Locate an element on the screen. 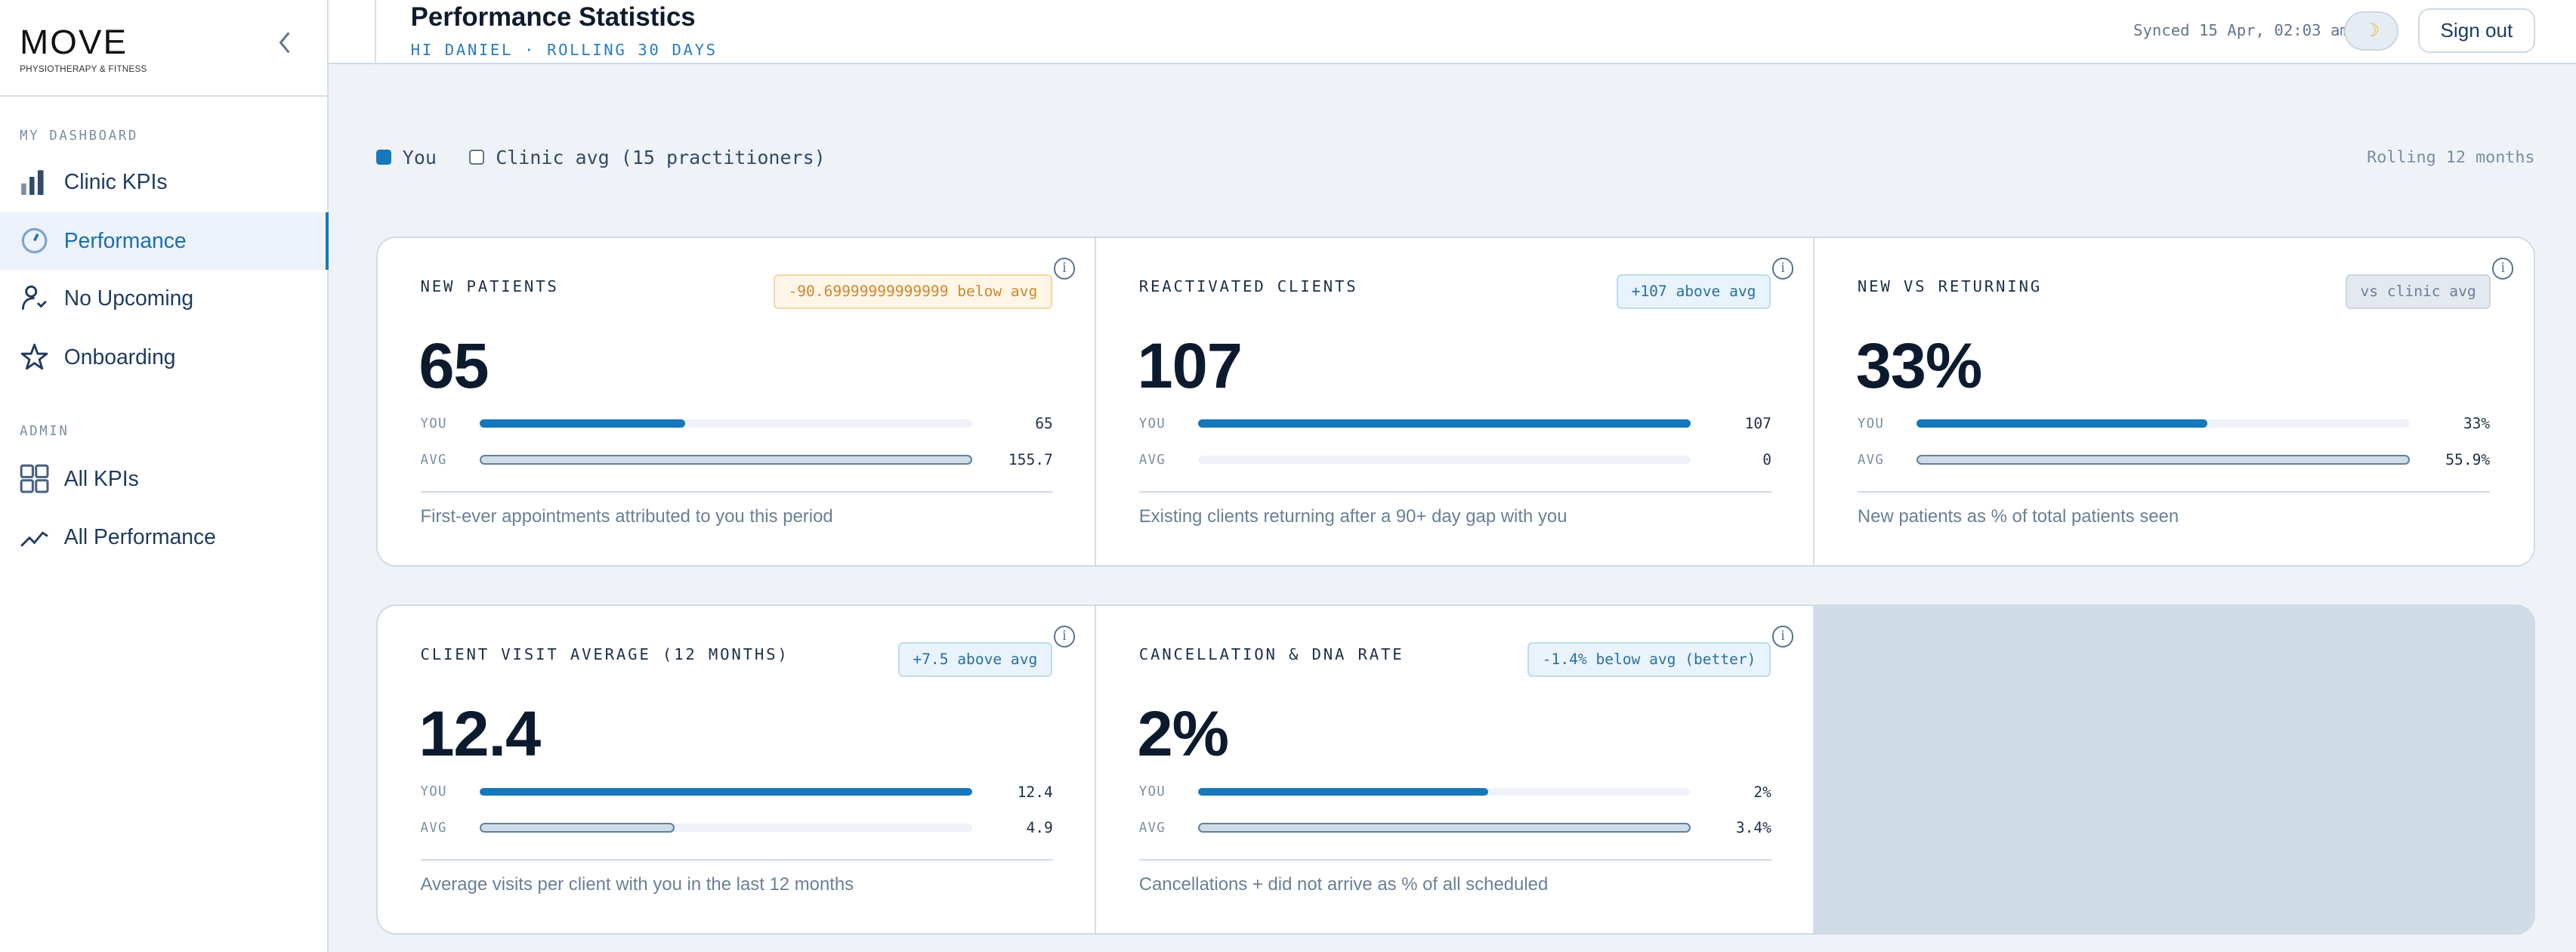  avg-bar-row: AVG 155.7 is located at coordinates (737, 460).